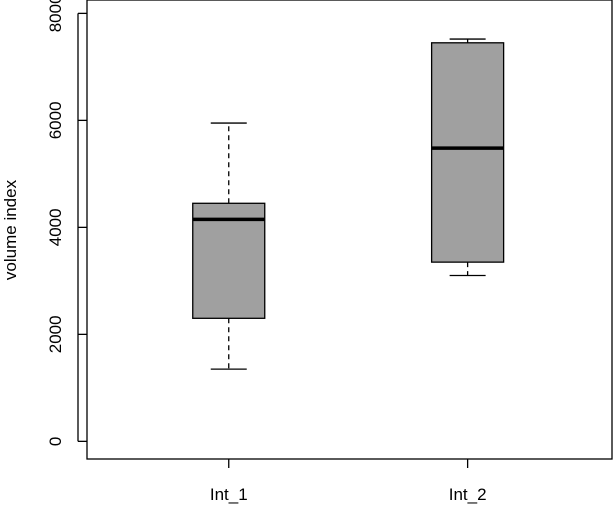 The width and height of the screenshot is (613, 506). What do you see at coordinates (55, 334) in the screenshot?
I see `y-tick-label: 2000` at bounding box center [55, 334].